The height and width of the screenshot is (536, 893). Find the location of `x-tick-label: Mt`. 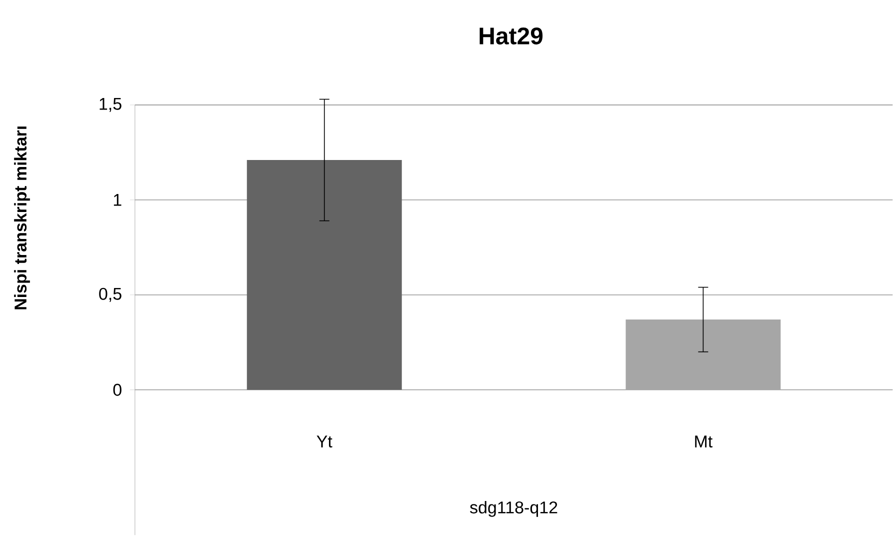

x-tick-label: Mt is located at coordinates (703, 442).